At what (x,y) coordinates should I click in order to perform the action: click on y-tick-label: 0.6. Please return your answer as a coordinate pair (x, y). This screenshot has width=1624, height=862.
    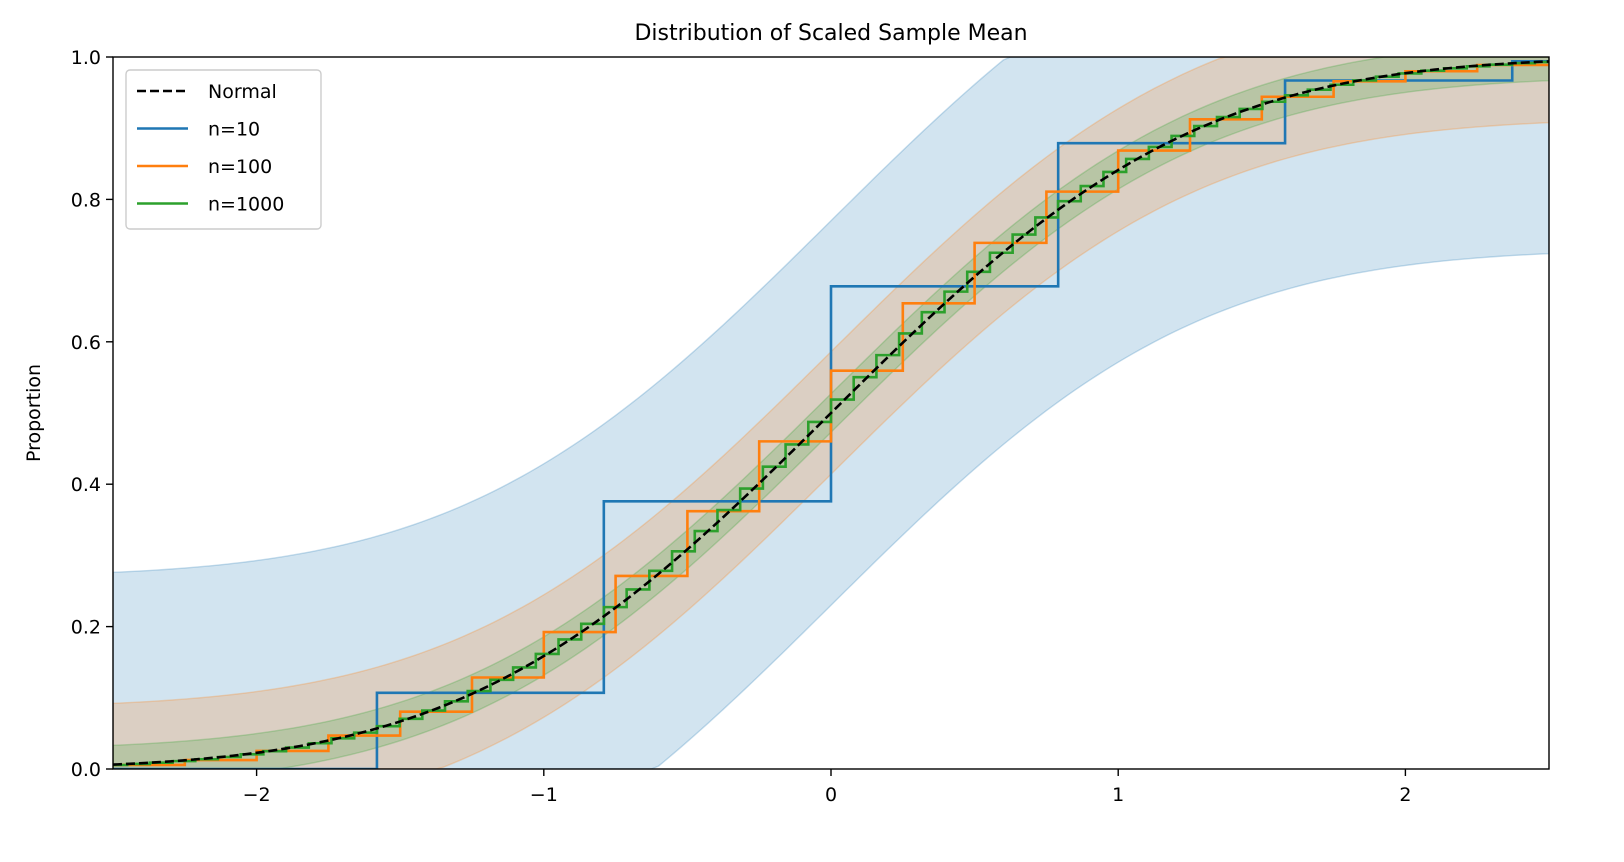
    Looking at the image, I should click on (86, 343).